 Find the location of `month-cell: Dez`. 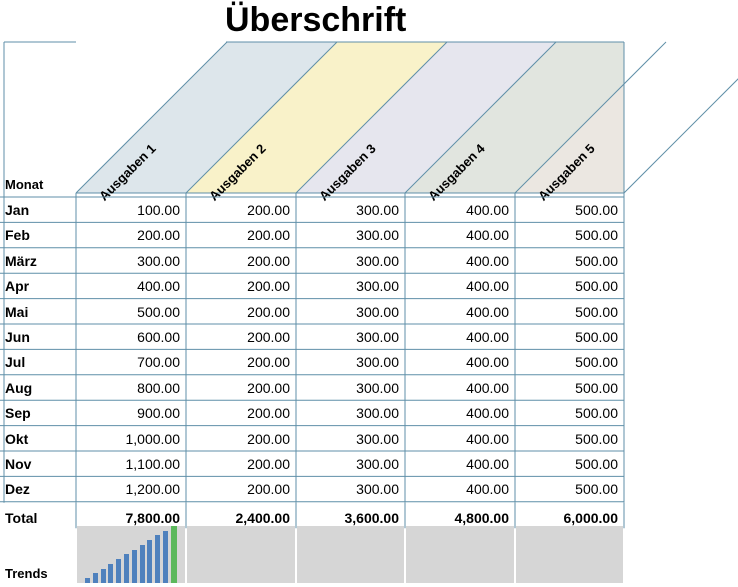

month-cell: Dez is located at coordinates (17, 489).